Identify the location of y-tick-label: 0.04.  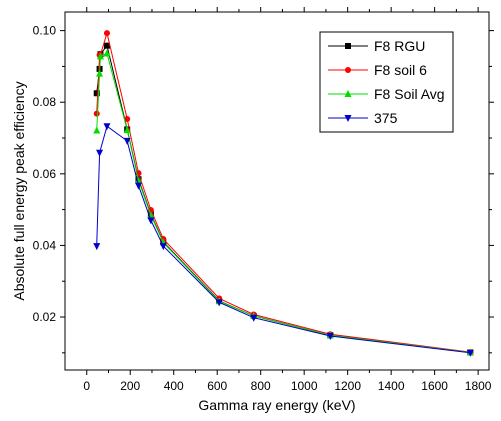
(45, 245).